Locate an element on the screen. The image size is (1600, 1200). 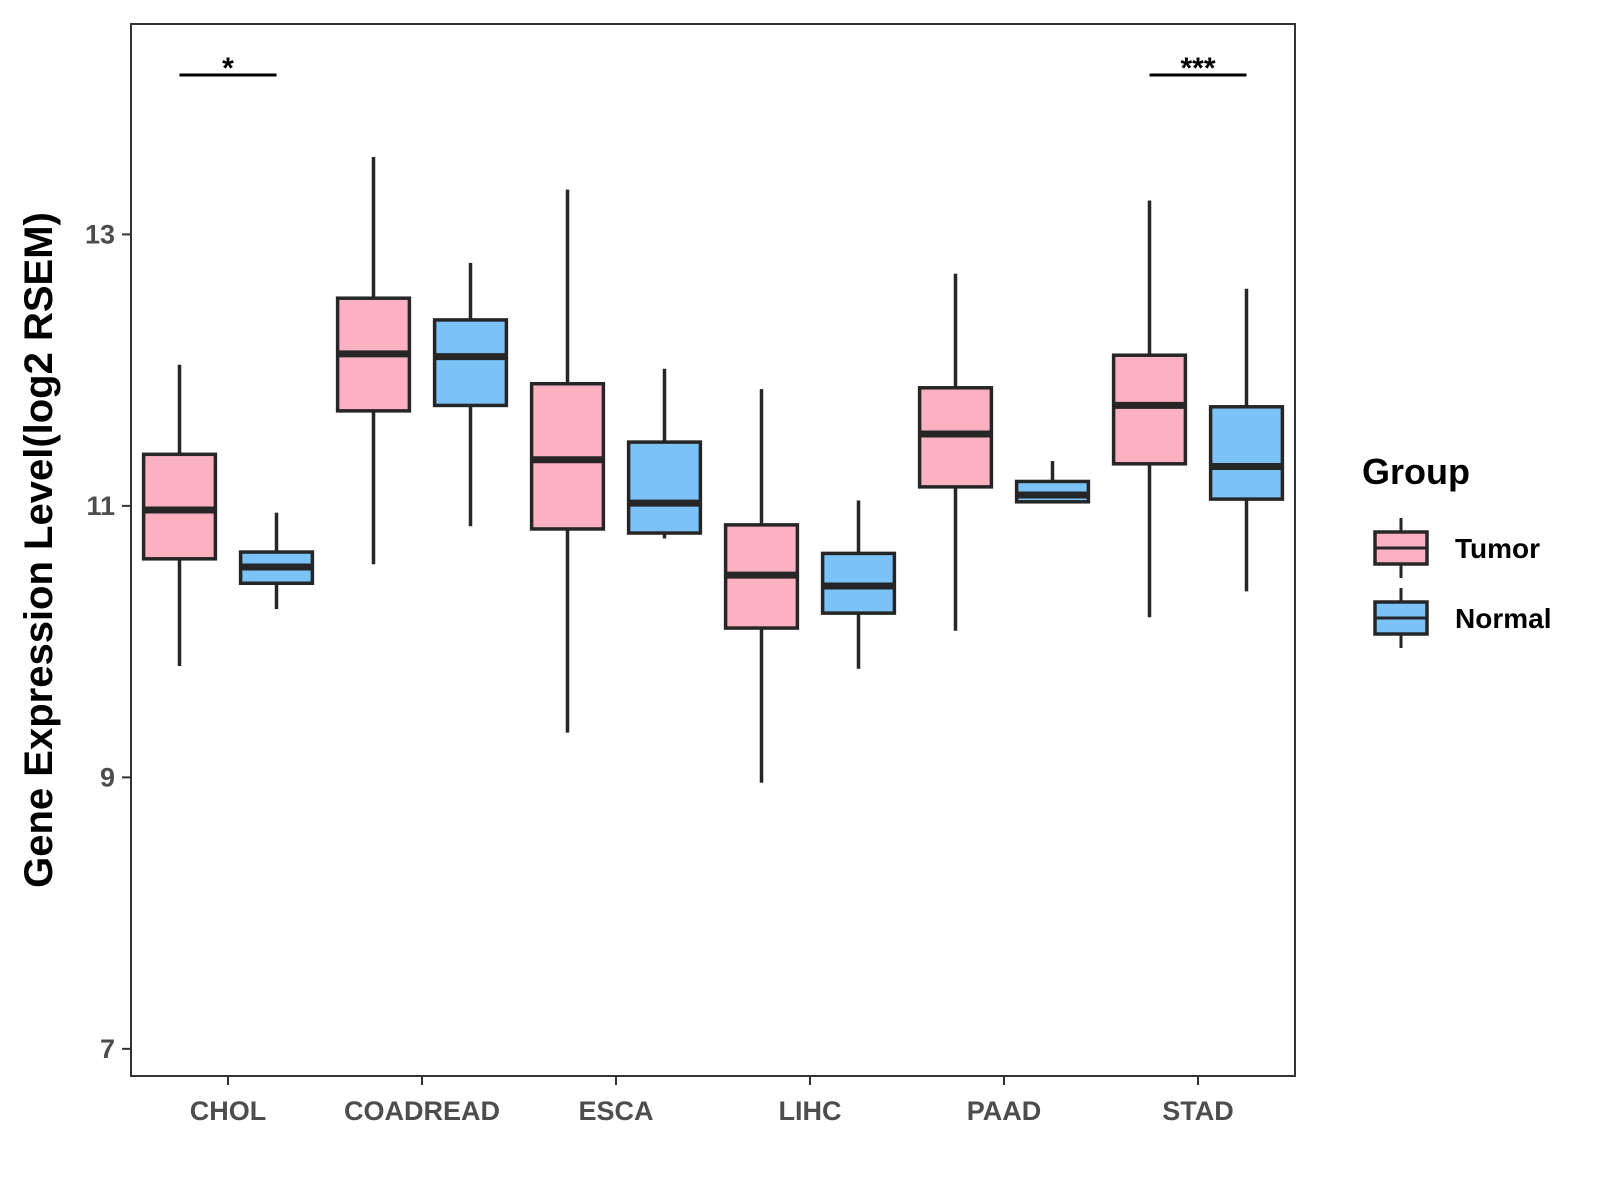
box-tumor-paad is located at coordinates (955, 452).